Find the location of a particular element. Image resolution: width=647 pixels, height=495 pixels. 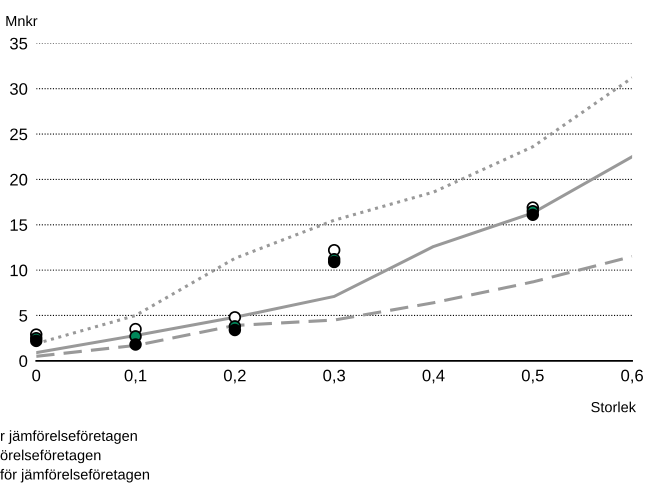

y-tick-label: 10 is located at coordinates (19, 270).